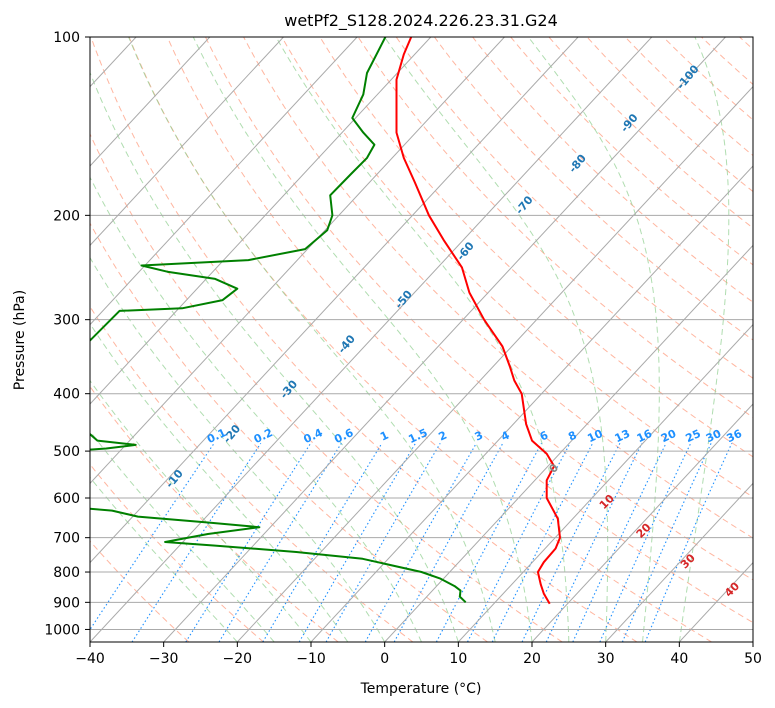 Image resolution: width=775 pixels, height=708 pixels. I want to click on y-tick-label: 200, so click(66, 216).